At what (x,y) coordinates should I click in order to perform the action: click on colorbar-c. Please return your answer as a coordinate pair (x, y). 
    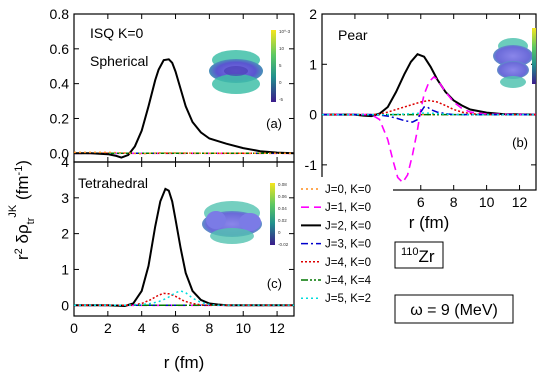
    Looking at the image, I should click on (272, 214).